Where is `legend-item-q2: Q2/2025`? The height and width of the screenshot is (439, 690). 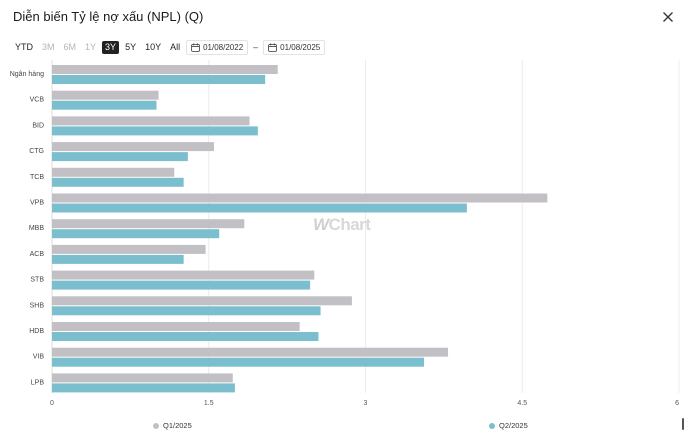
legend-item-q2: Q2/2025 is located at coordinates (508, 425).